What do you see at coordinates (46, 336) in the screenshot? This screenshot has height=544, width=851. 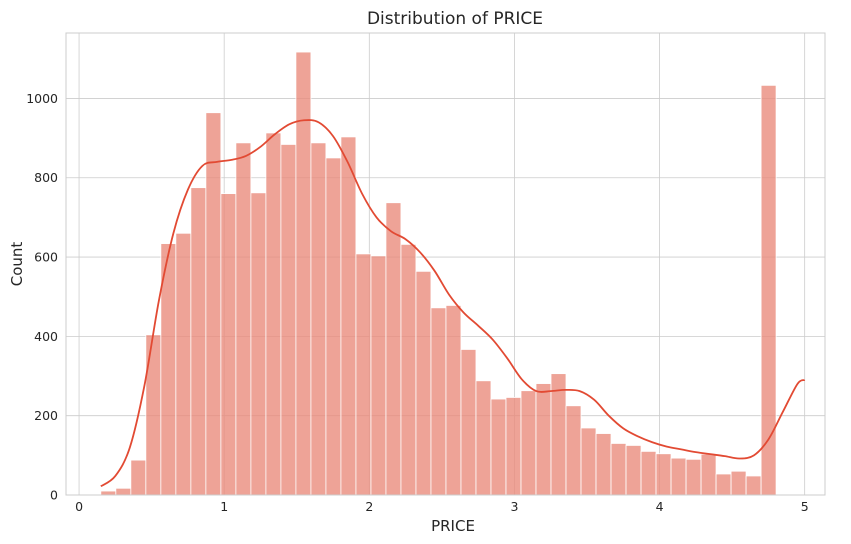 I see `y-tick-label: 400` at bounding box center [46, 336].